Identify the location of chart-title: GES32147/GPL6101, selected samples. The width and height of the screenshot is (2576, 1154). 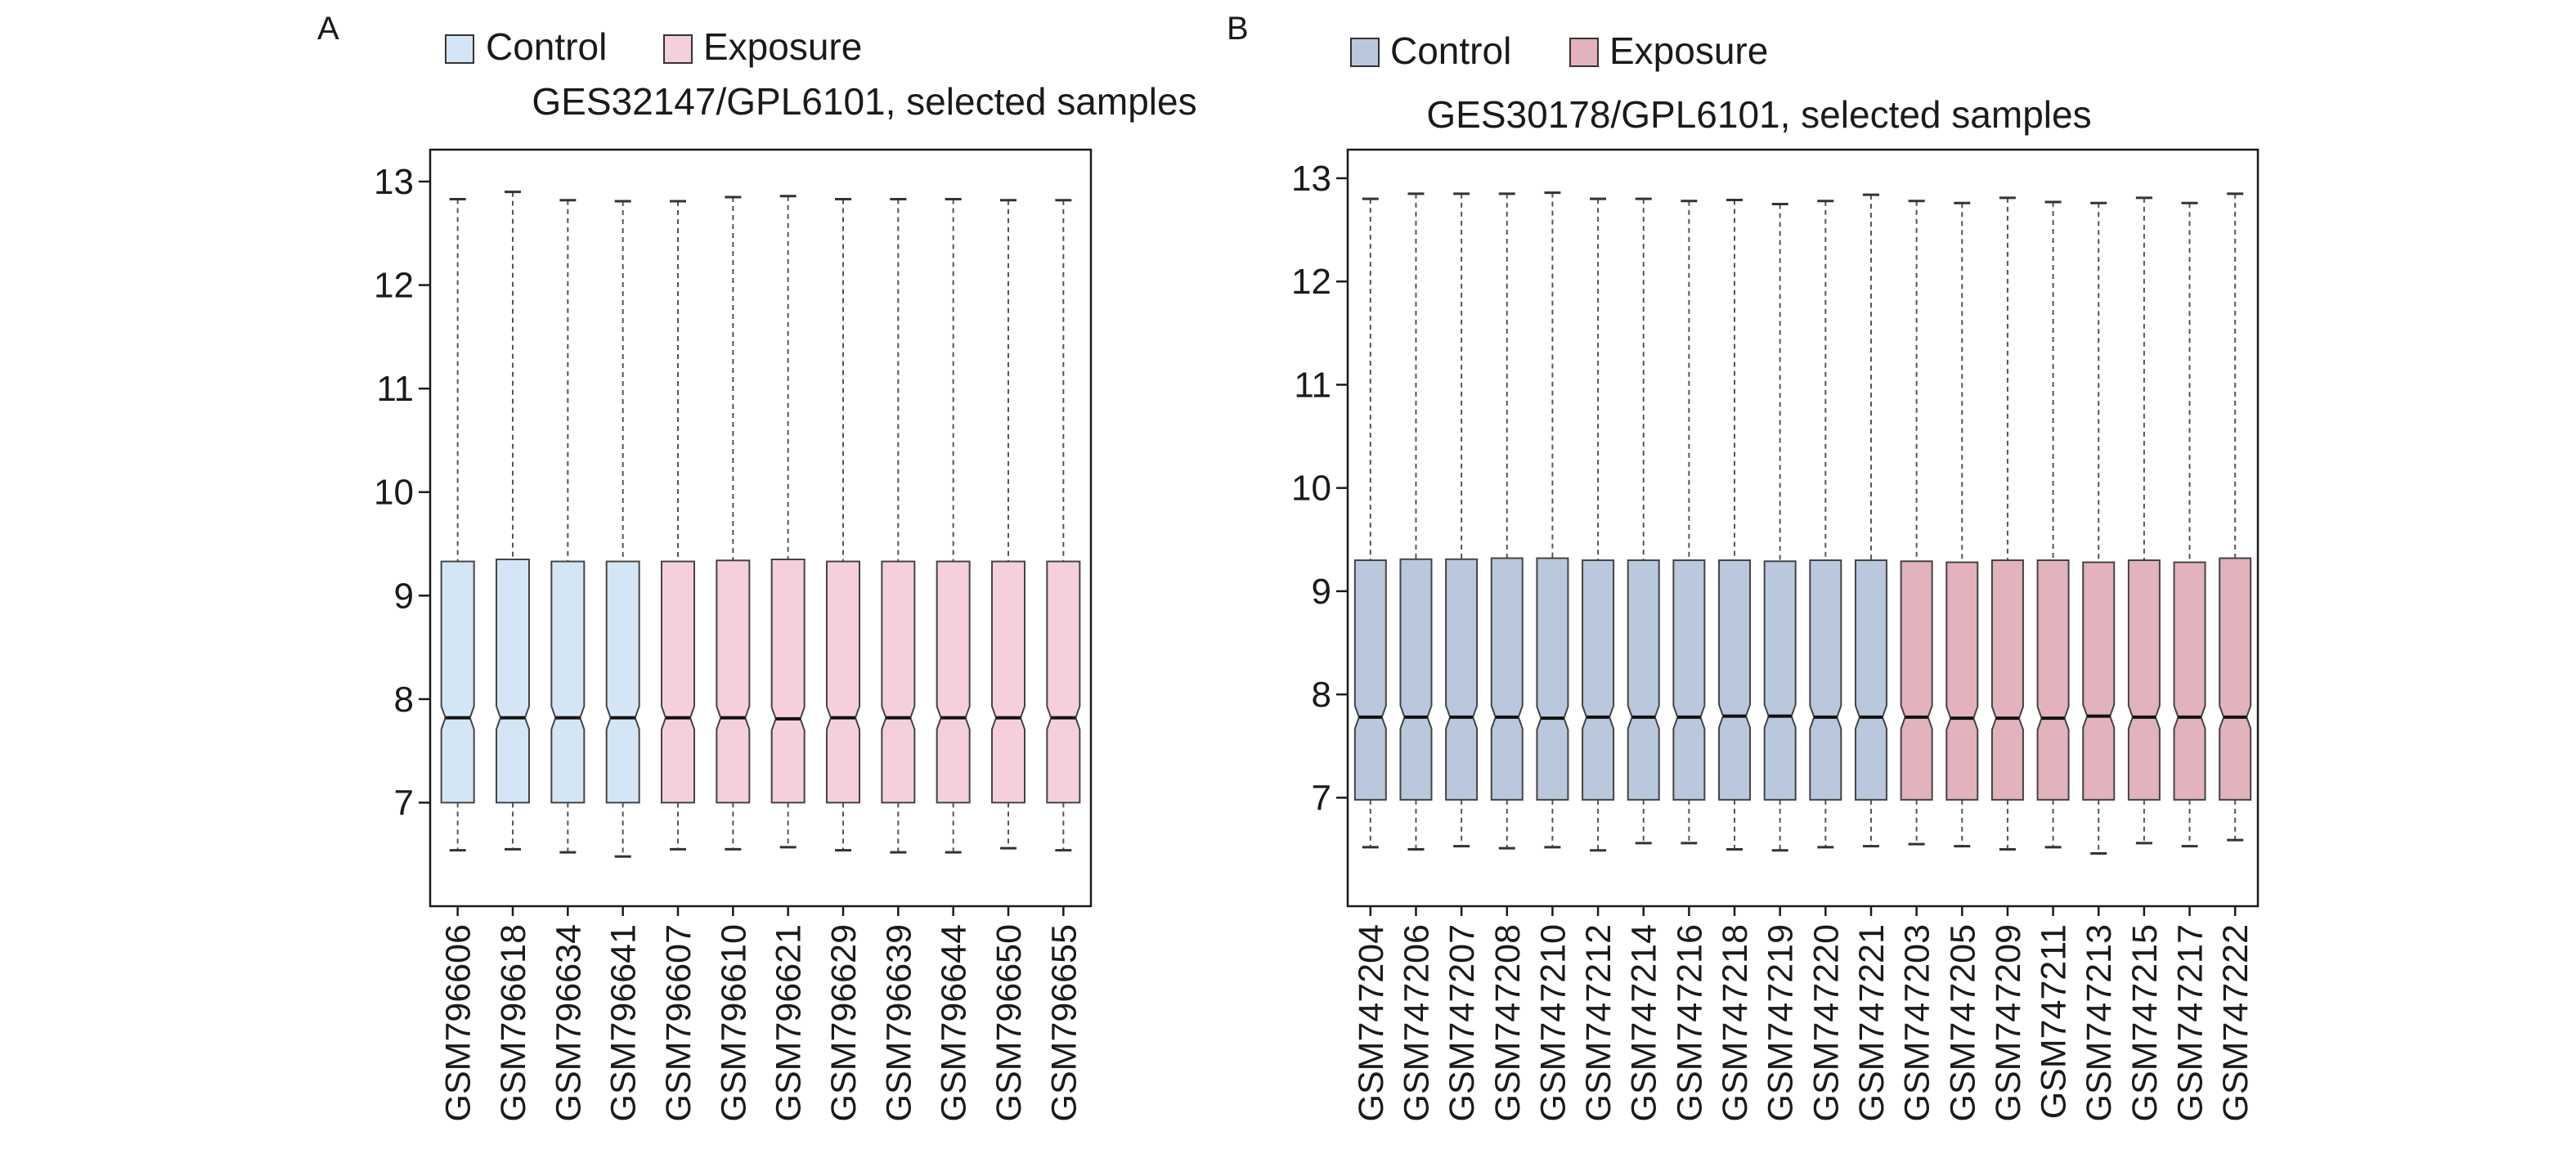
(864, 101).